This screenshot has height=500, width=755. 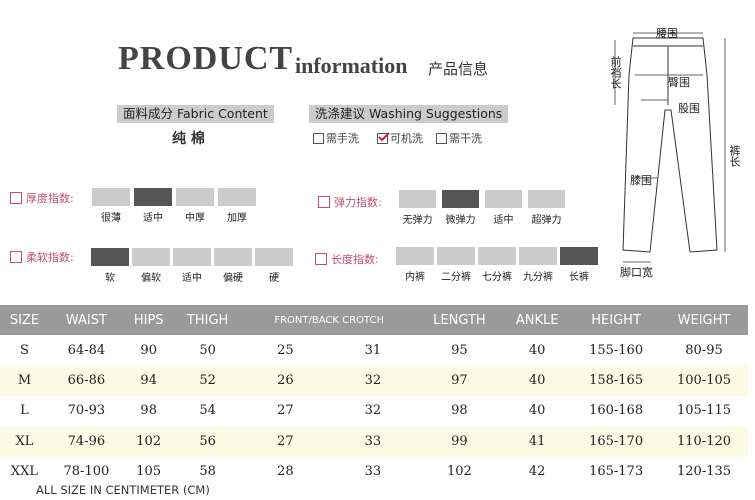 I want to click on fabric-value: 纯 棉, so click(x=188, y=139).